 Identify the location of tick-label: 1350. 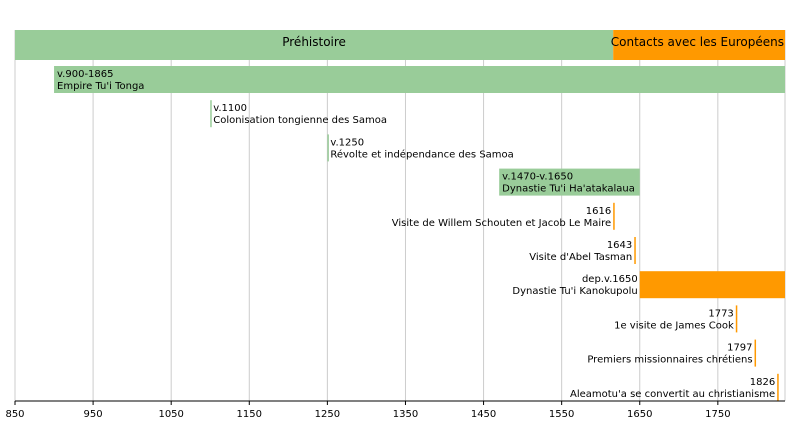
(405, 414).